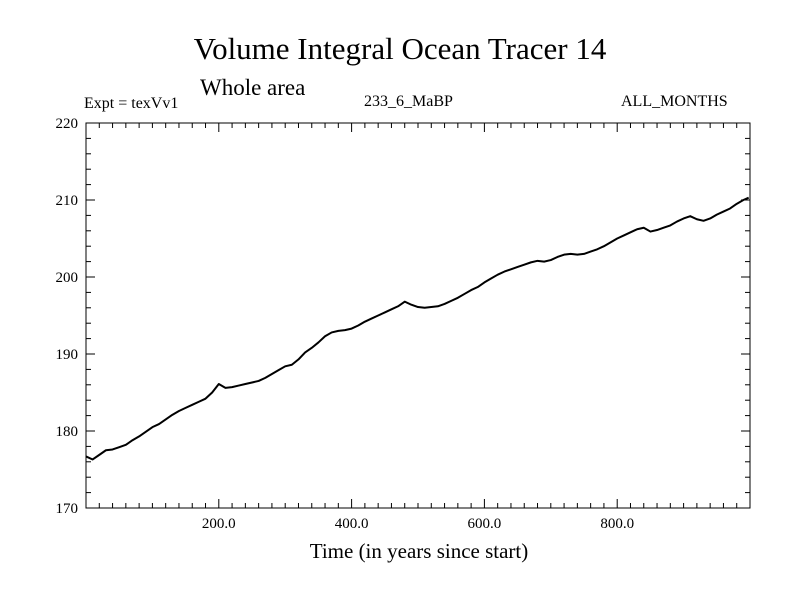 The image size is (800, 600). Describe the element at coordinates (67, 432) in the screenshot. I see `y-tick-label: 180` at that location.